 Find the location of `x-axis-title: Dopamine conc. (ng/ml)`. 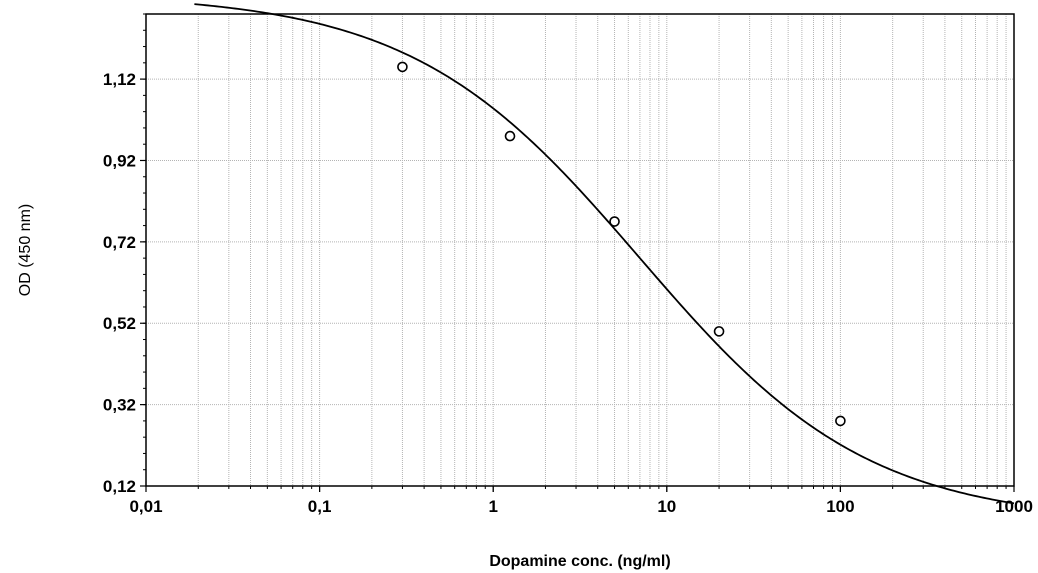

x-axis-title: Dopamine conc. (ng/ml) is located at coordinates (579, 561).